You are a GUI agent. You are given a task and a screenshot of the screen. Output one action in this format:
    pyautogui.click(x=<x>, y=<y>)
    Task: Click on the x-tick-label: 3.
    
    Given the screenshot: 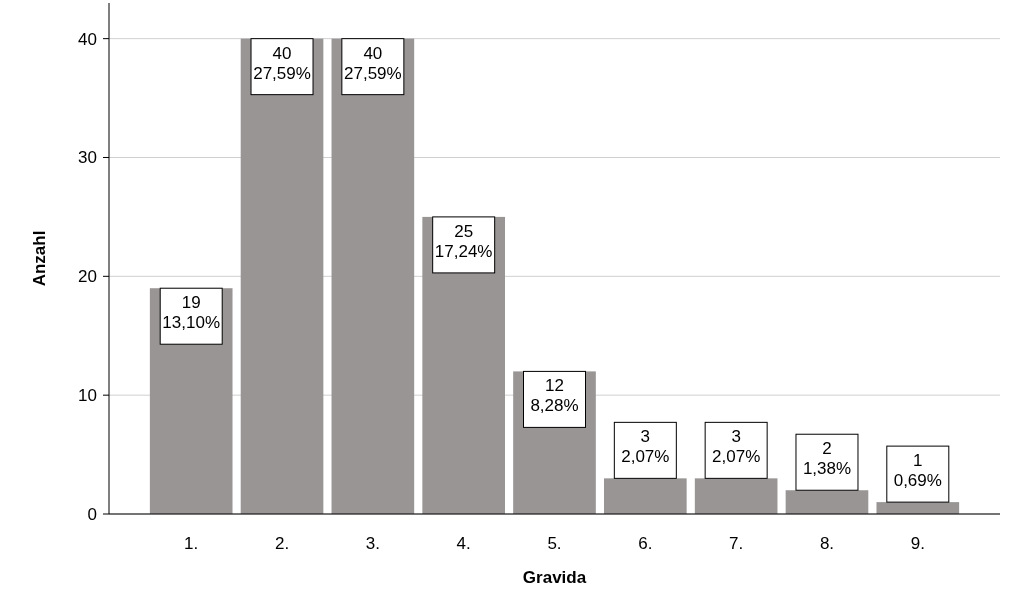 What is the action you would take?
    pyautogui.click(x=372, y=543)
    